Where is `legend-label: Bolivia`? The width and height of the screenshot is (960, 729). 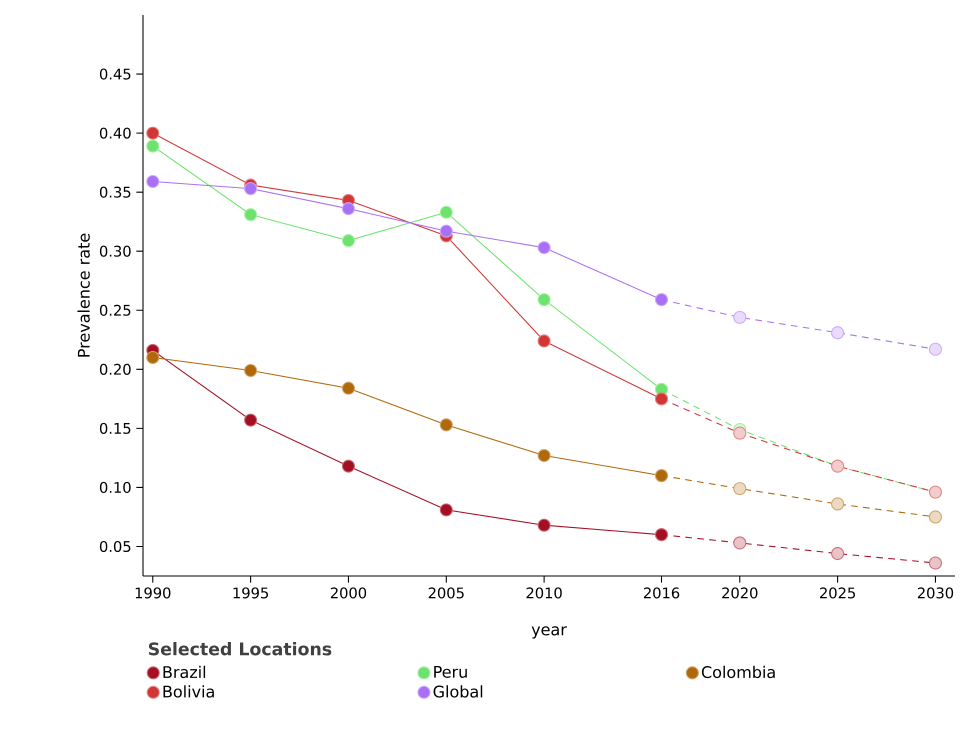
legend-label: Bolivia is located at coordinates (189, 691).